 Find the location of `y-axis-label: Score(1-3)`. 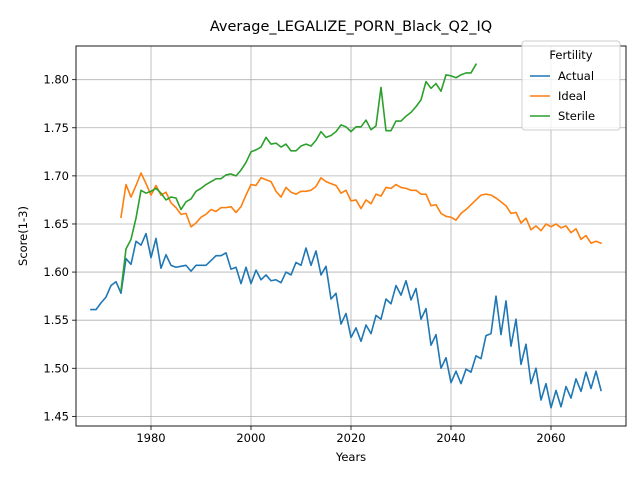

y-axis-label: Score(1-3) is located at coordinates (23, 236).